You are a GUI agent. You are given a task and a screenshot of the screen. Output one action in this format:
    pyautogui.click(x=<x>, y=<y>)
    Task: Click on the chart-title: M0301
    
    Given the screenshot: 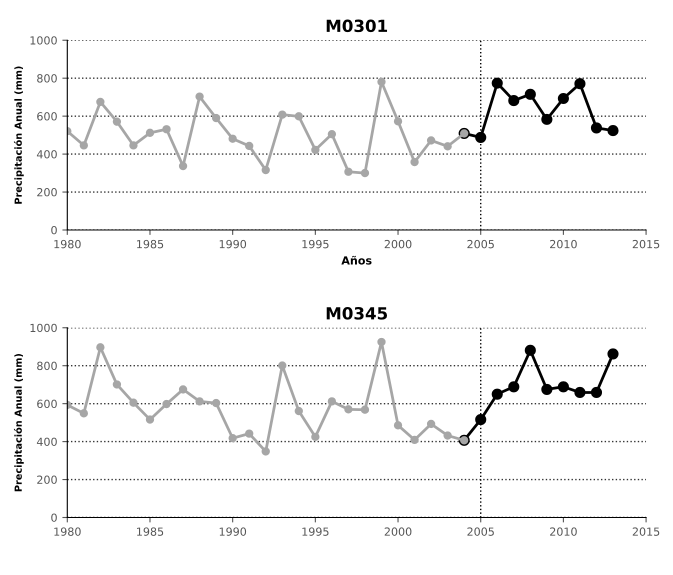 What is the action you would take?
    pyautogui.click(x=357, y=26)
    